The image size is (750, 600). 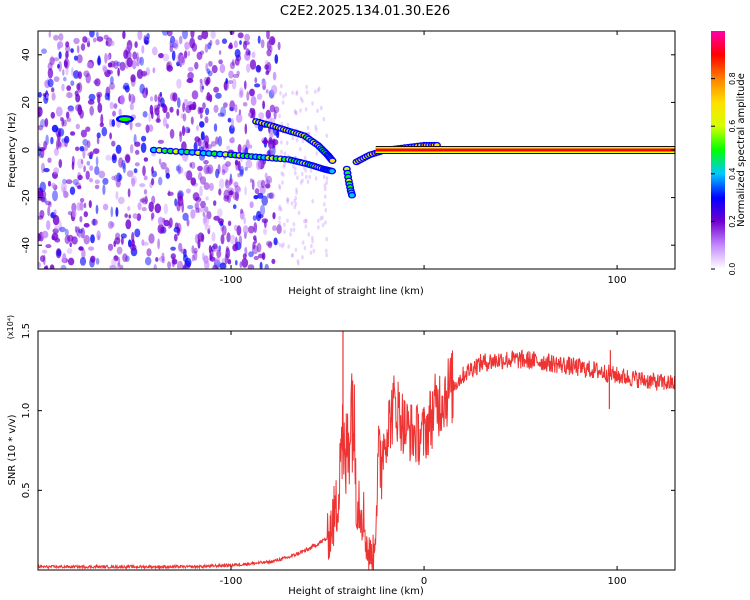 I want to click on colorbar-tick-label: 0.6, so click(x=732, y=126).